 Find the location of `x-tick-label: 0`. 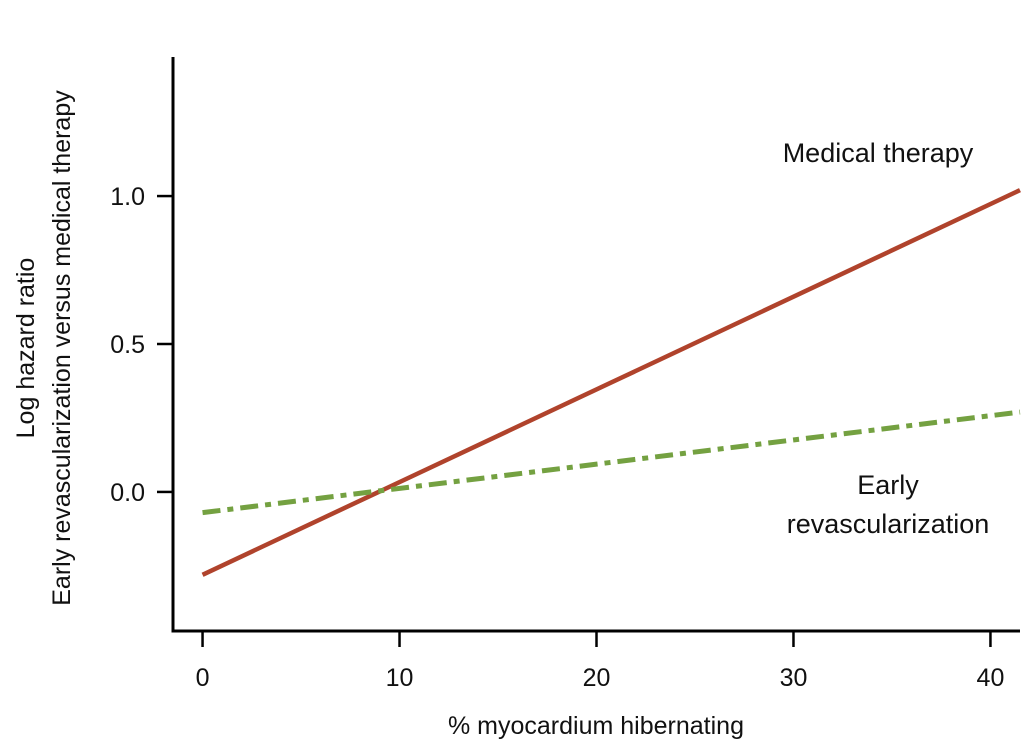

x-tick-label: 0 is located at coordinates (203, 678).